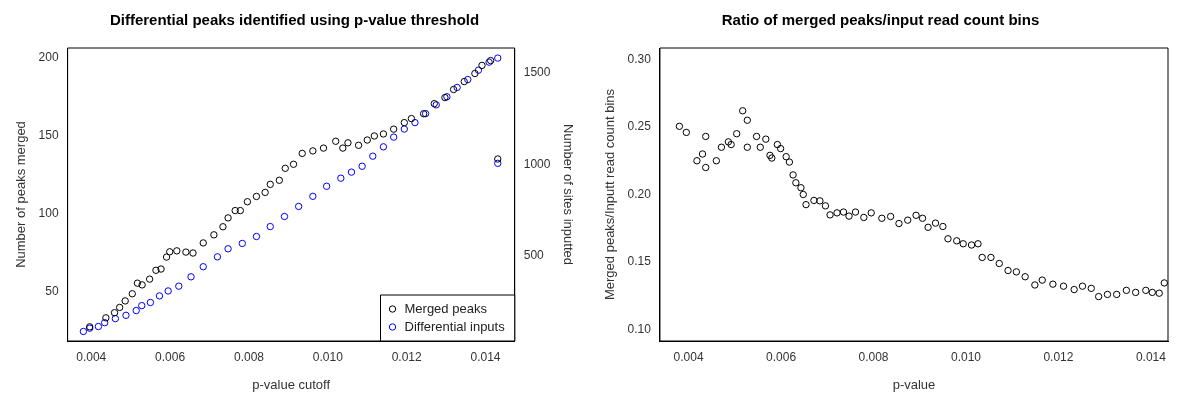 This screenshot has width=1179, height=403. Describe the element at coordinates (48, 212) in the screenshot. I see `y-tick-label: 100` at that location.